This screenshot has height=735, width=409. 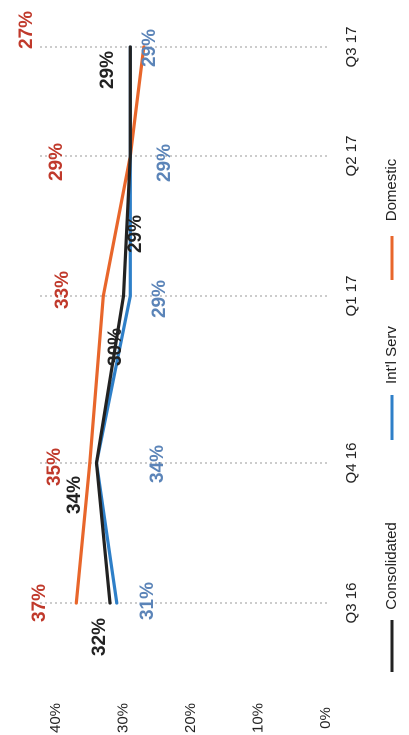 What do you see at coordinates (147, 601) in the screenshot?
I see `data-label-int-l-serv: 31%` at bounding box center [147, 601].